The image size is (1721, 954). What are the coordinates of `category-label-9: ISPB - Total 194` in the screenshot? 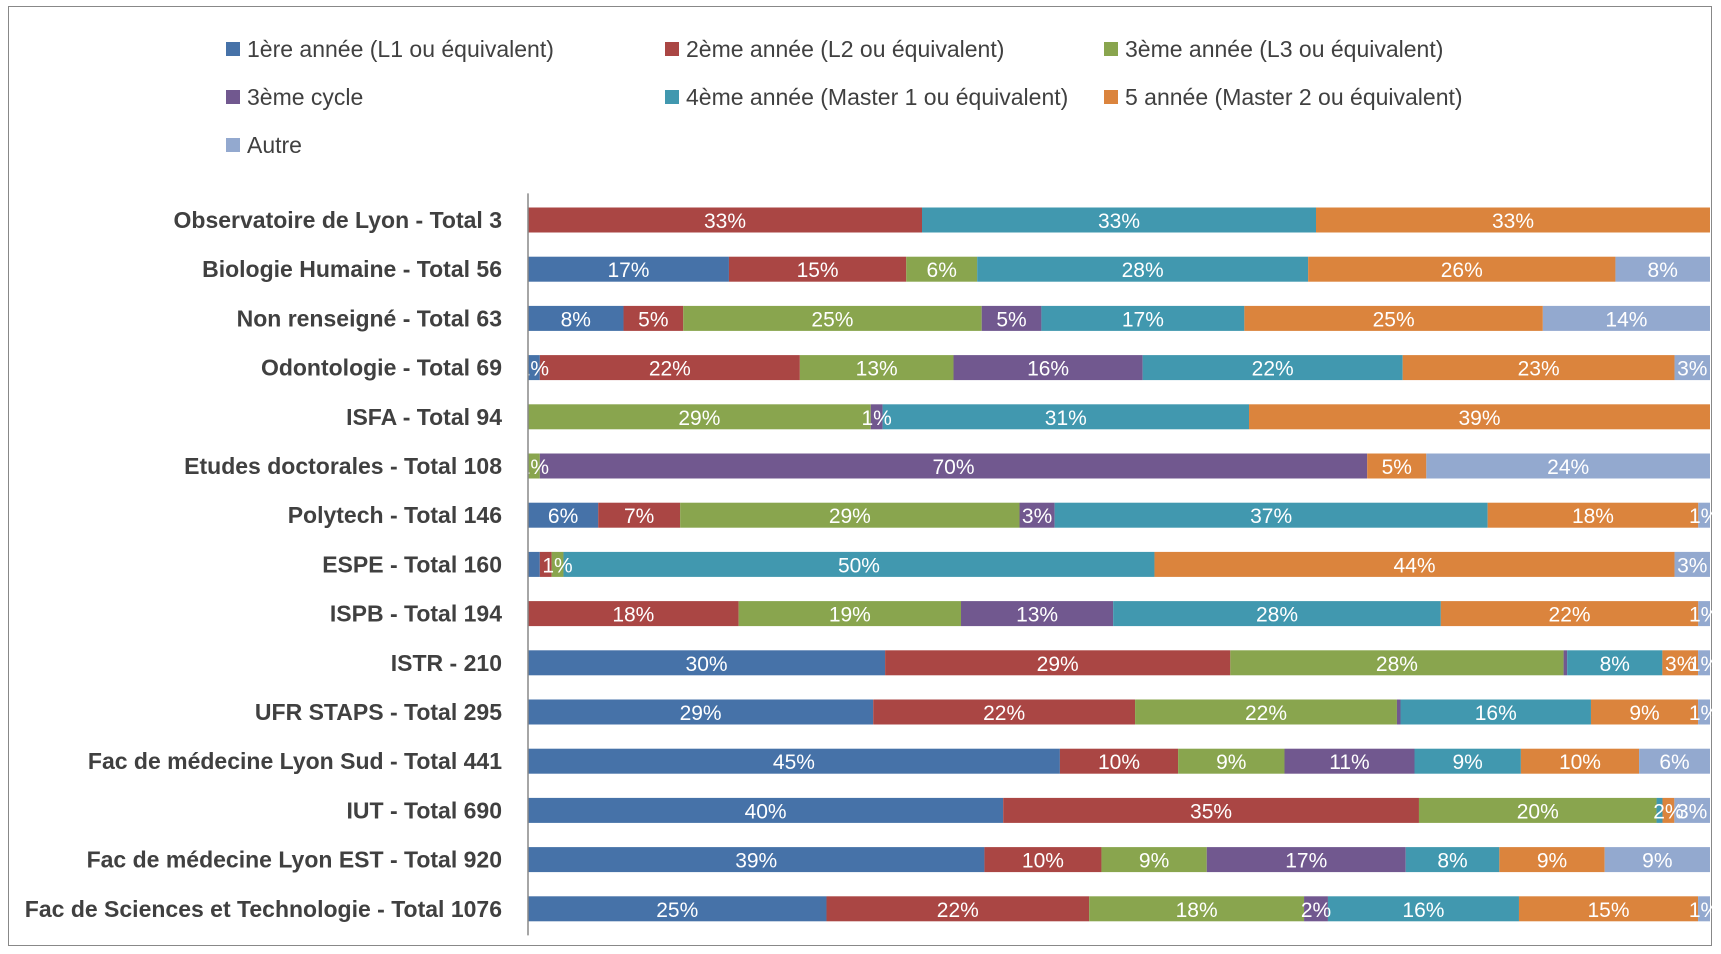 It's located at (416, 614).